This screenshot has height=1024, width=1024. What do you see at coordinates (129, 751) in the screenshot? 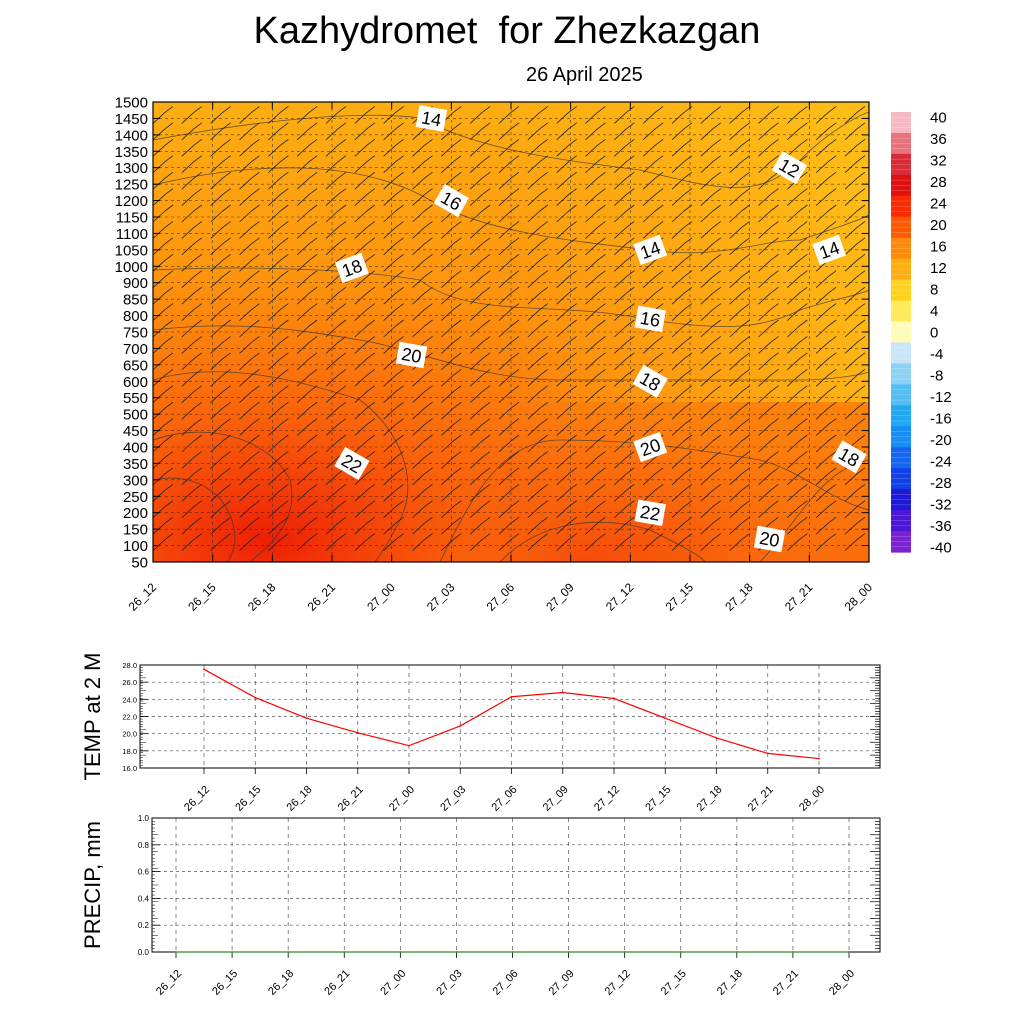
I see `ytick-label: 18.0` at bounding box center [129, 751].